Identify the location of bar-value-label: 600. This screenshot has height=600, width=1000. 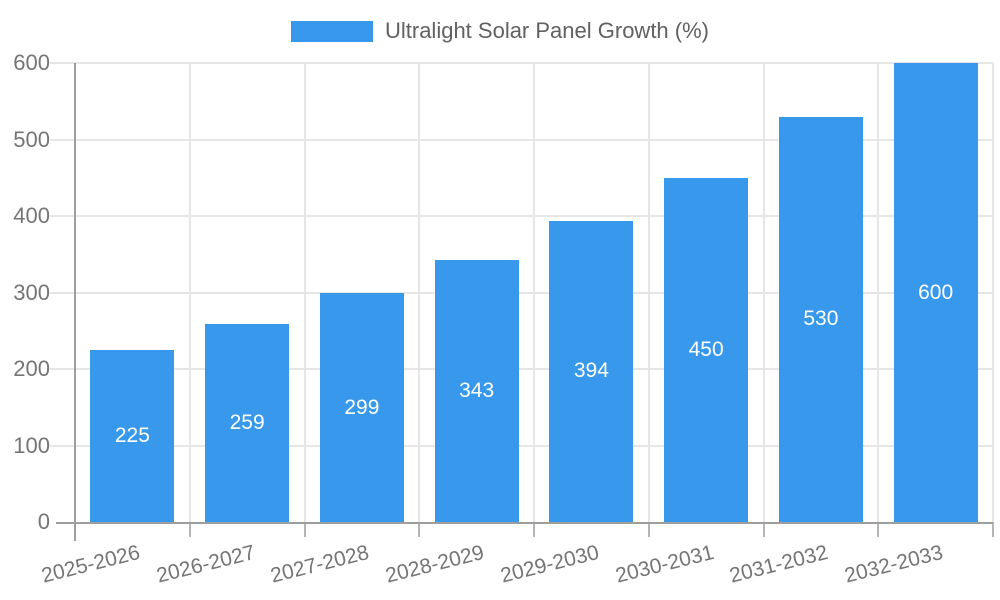
(936, 292).